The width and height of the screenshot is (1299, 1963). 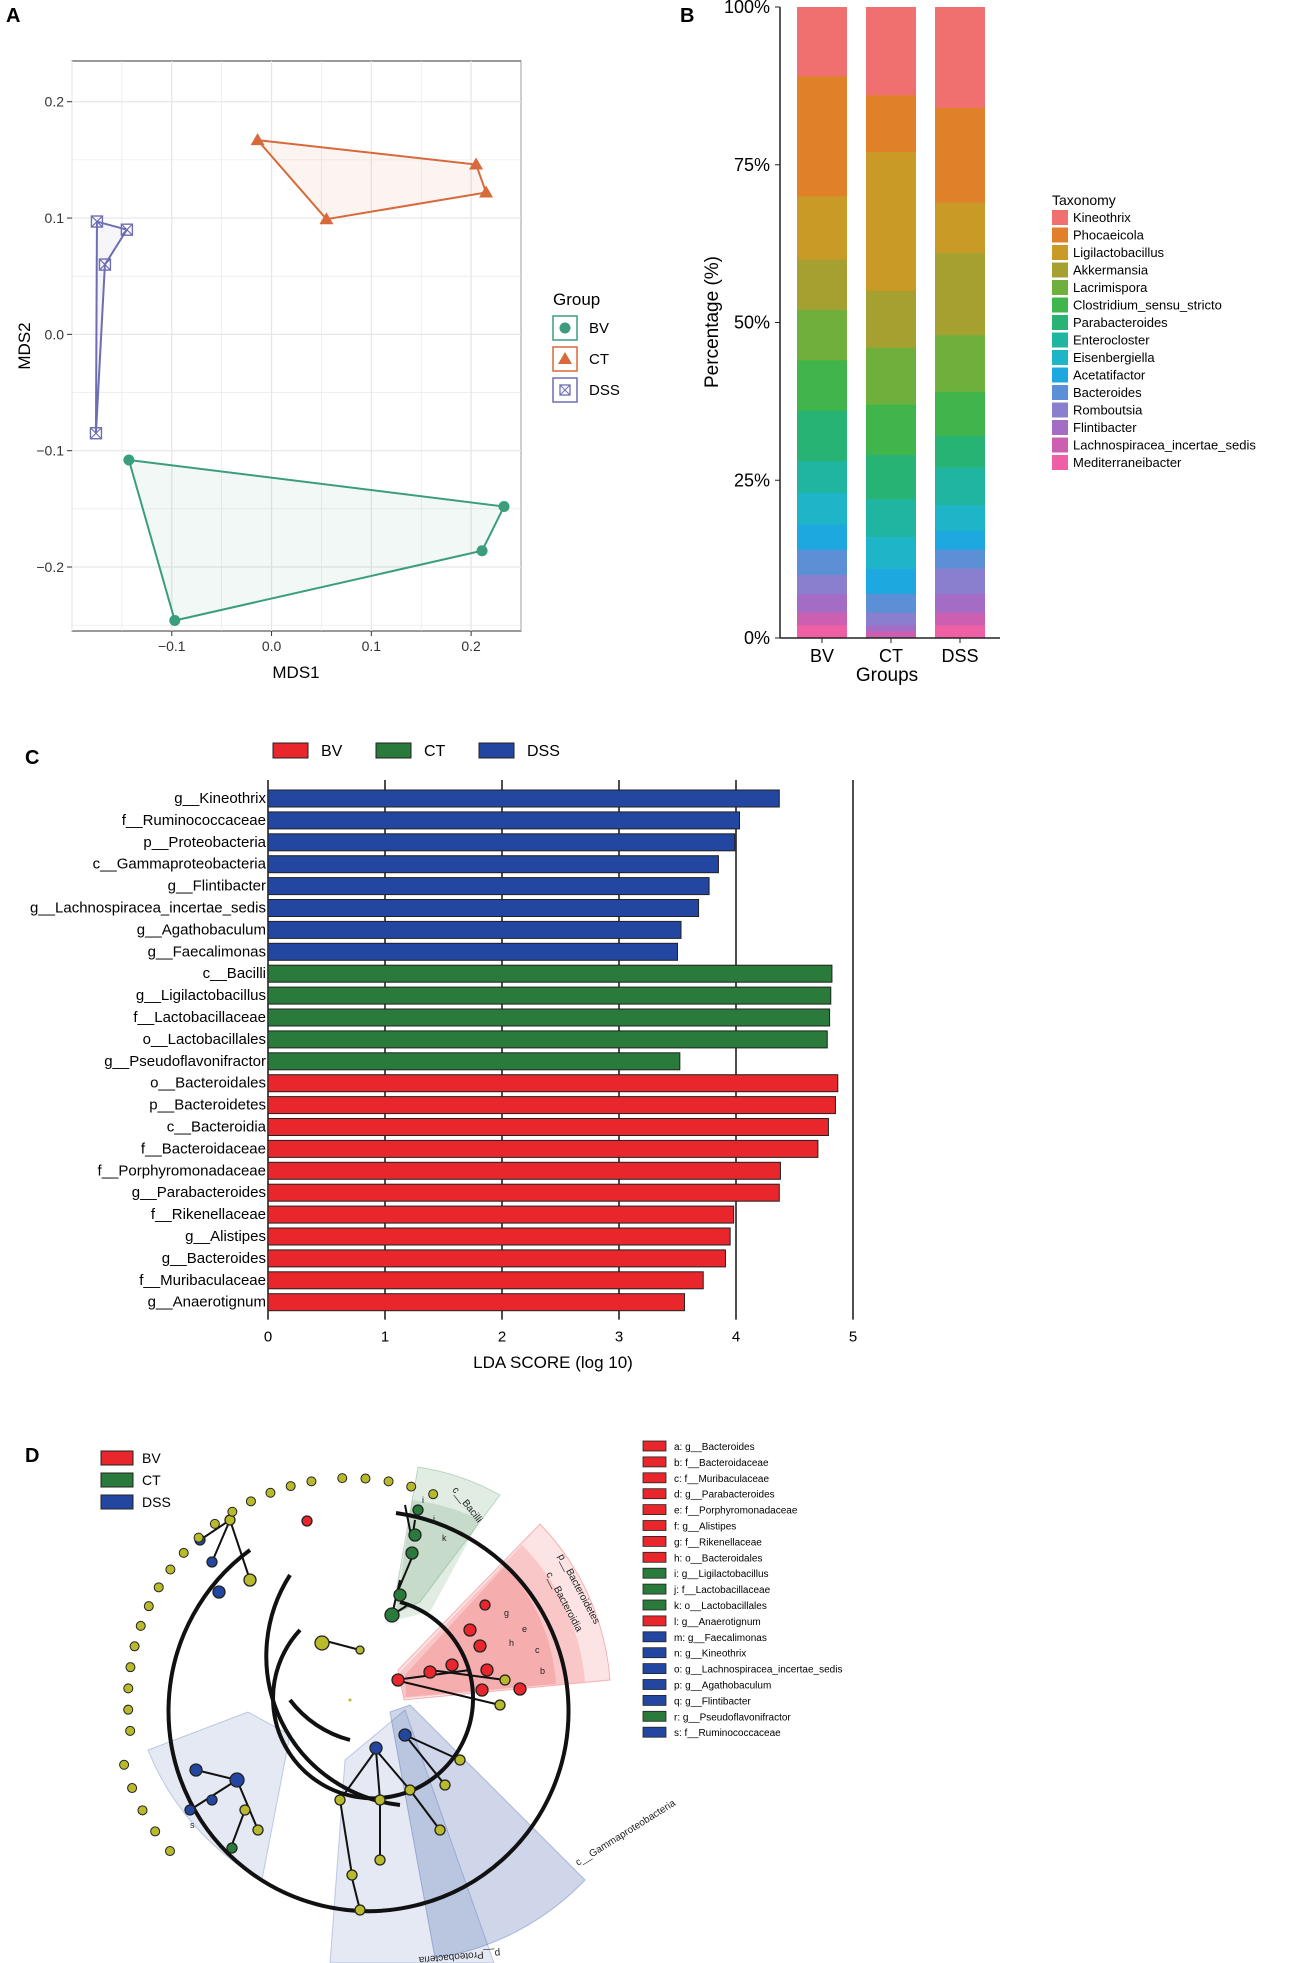 I want to click on node-root, so click(x=322, y=1643).